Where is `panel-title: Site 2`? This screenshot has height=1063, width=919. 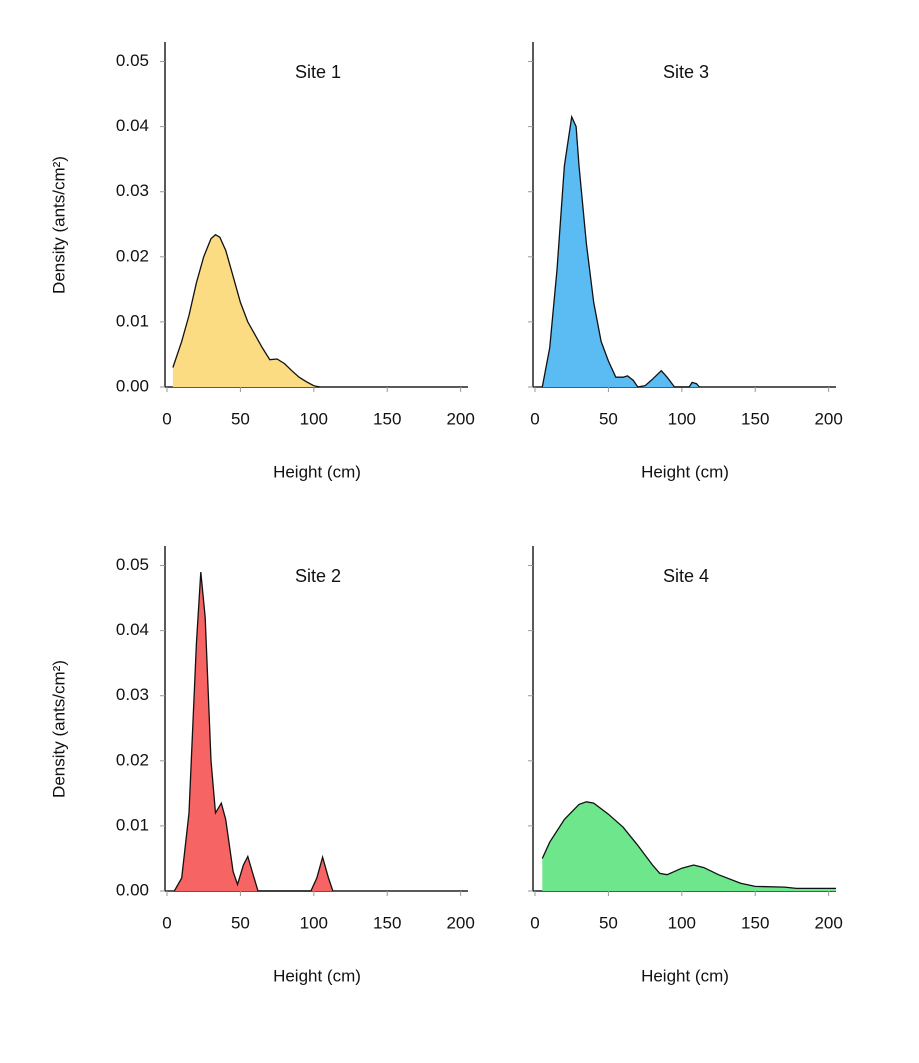 panel-title: Site 2 is located at coordinates (318, 576).